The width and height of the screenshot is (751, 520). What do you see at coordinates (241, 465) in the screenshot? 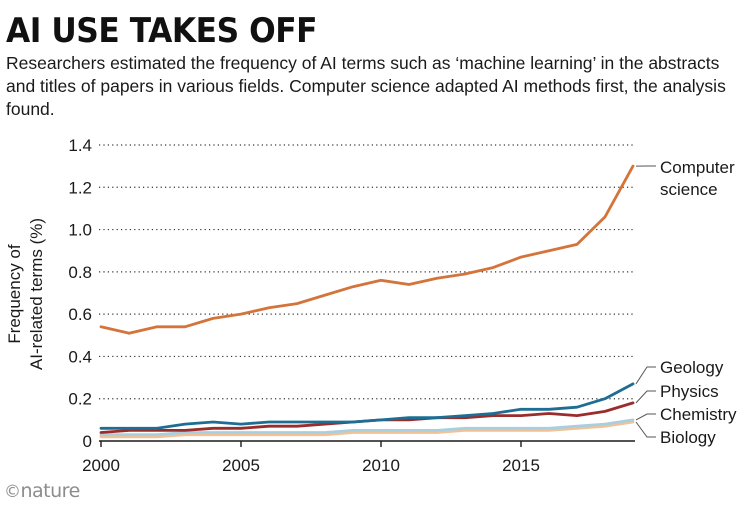
I see `x-tick-label: 2005` at bounding box center [241, 465].